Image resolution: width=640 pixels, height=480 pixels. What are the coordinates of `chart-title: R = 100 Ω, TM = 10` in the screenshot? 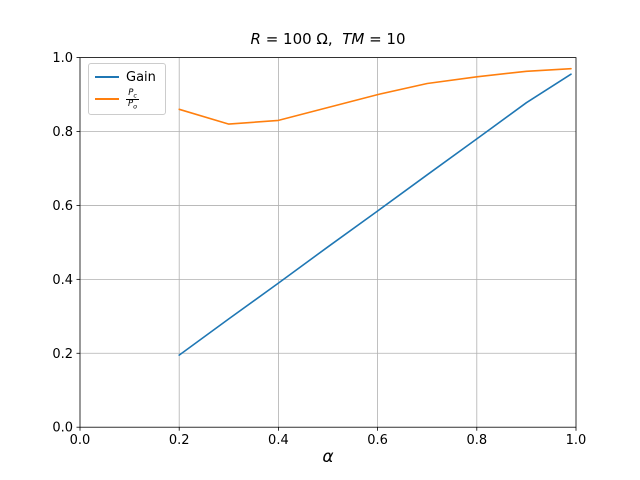 It's located at (328, 39).